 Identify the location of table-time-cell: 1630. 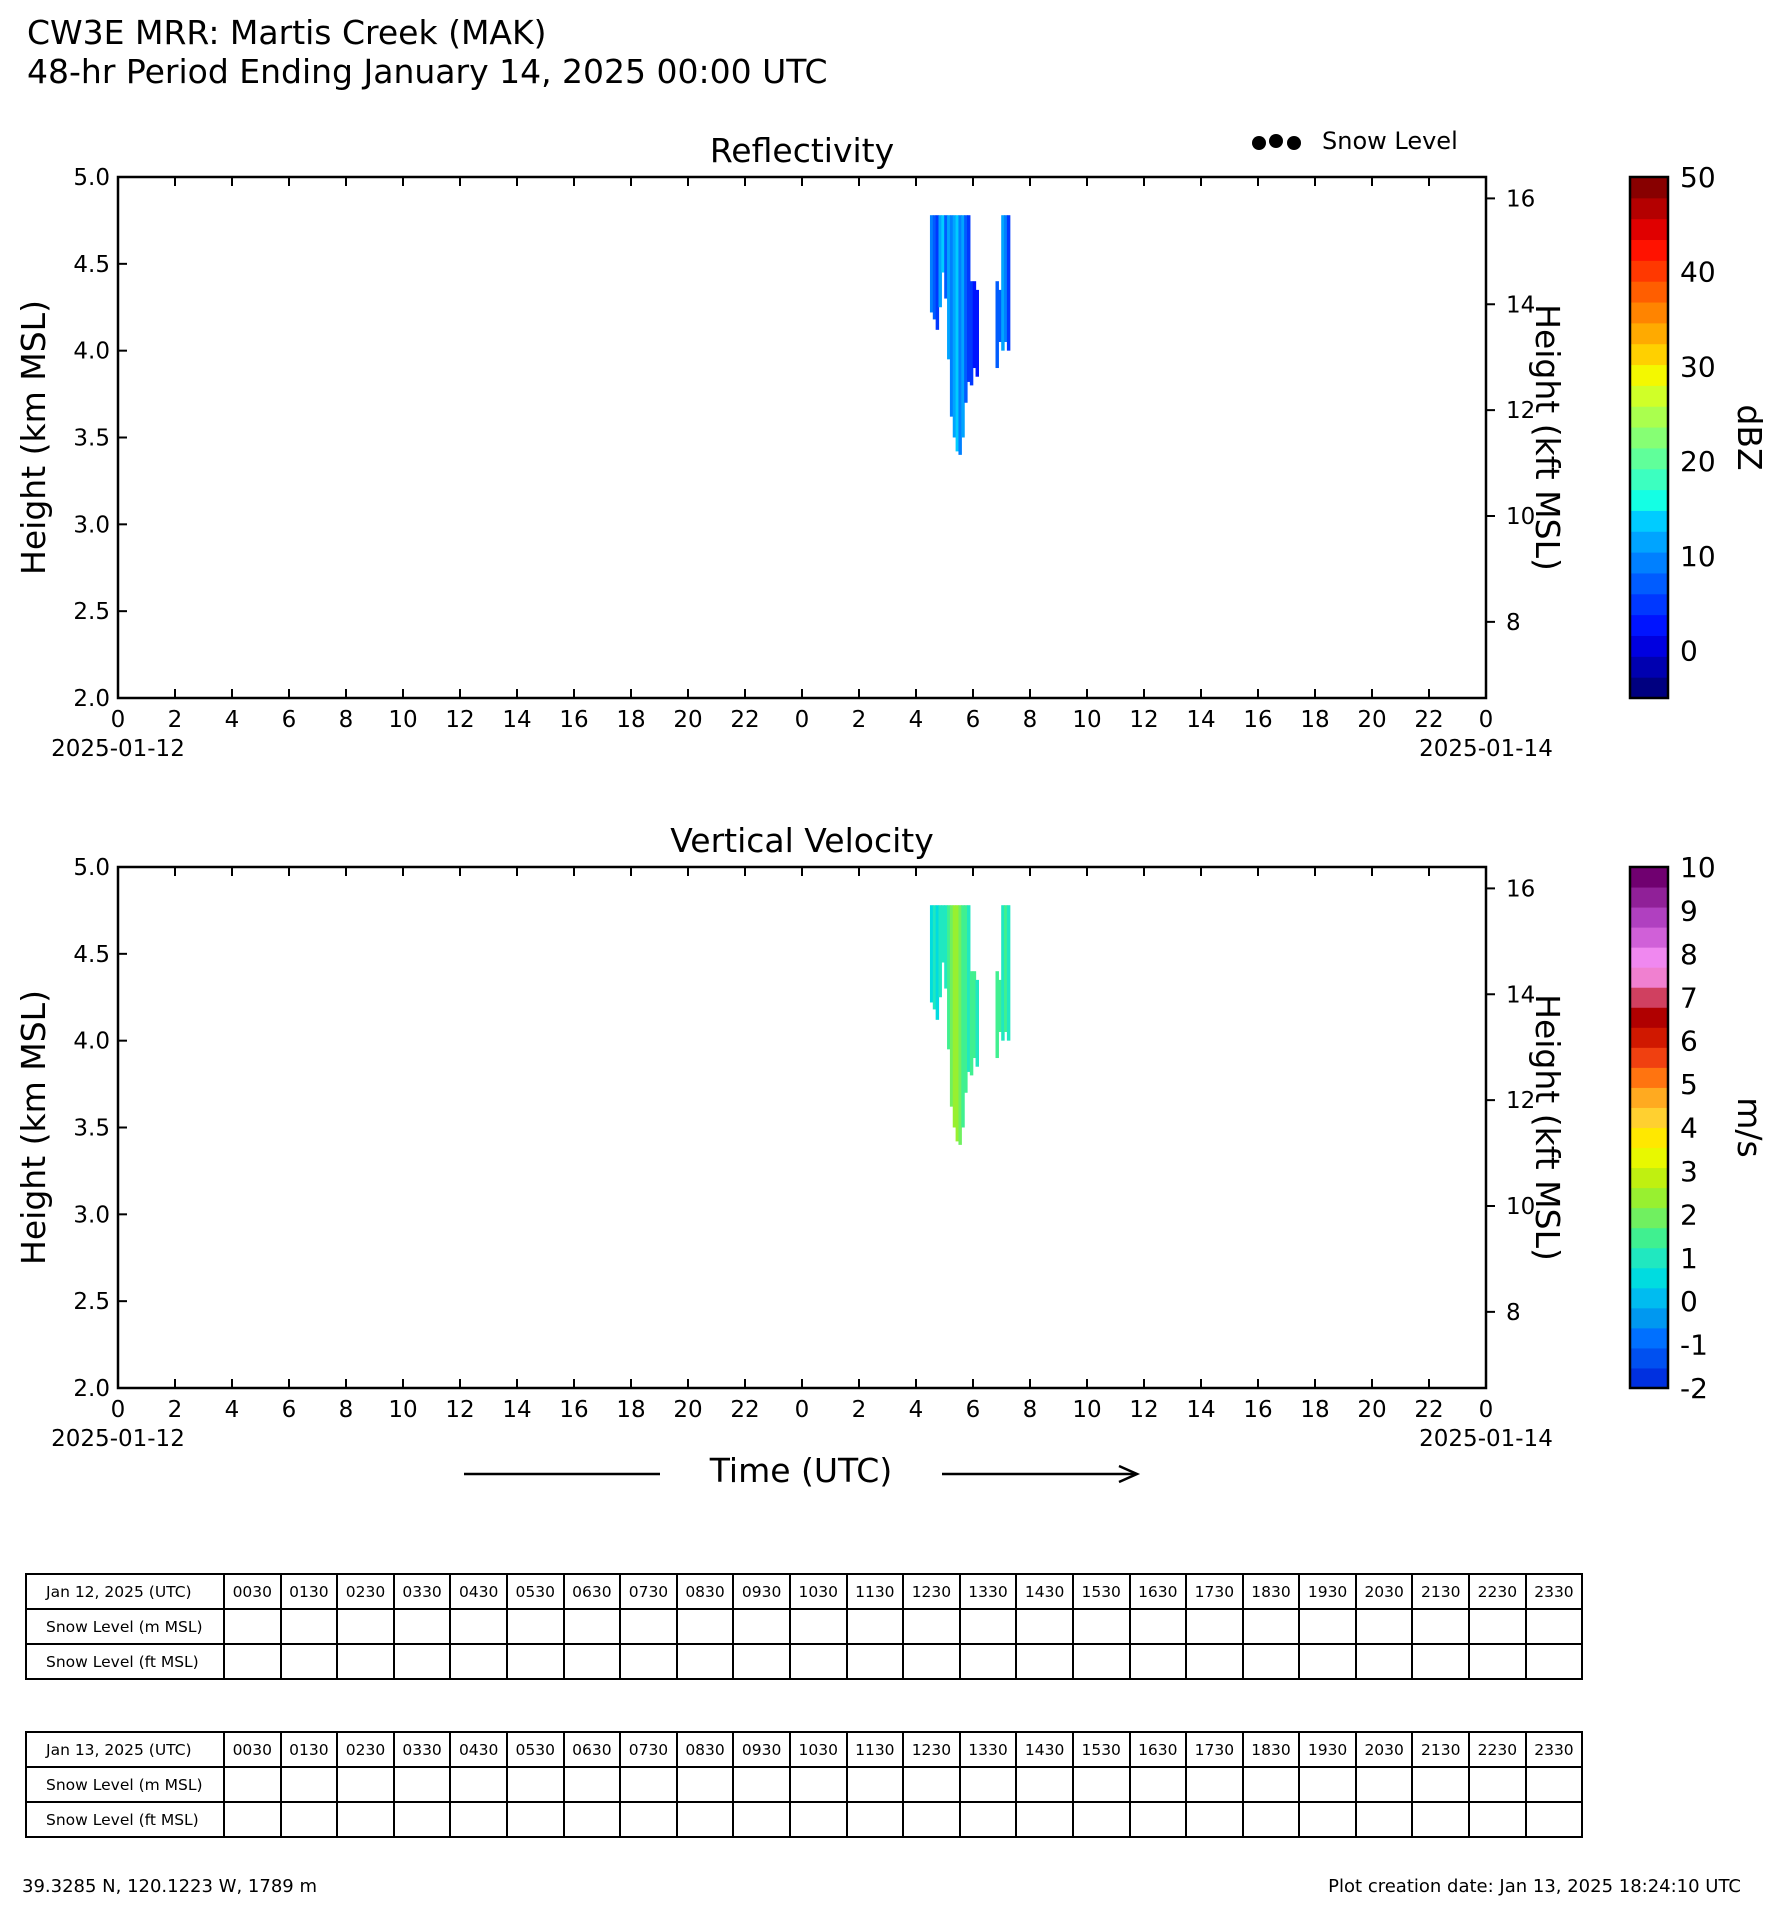
(1158, 1749).